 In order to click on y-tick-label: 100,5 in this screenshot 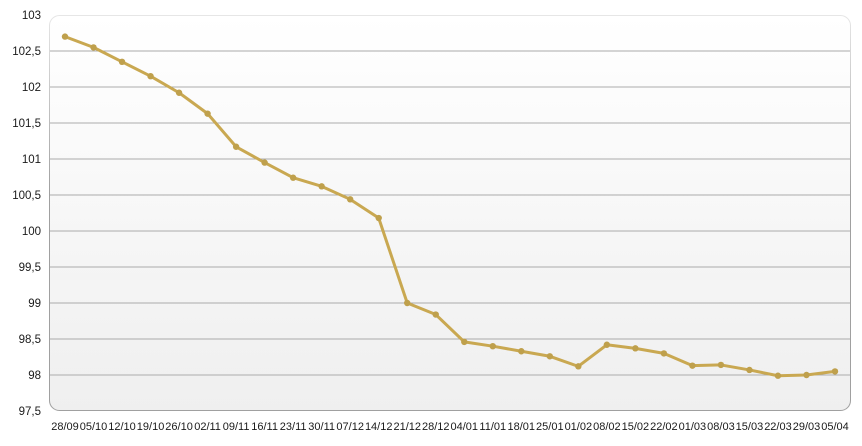, I will do `click(26, 196)`.